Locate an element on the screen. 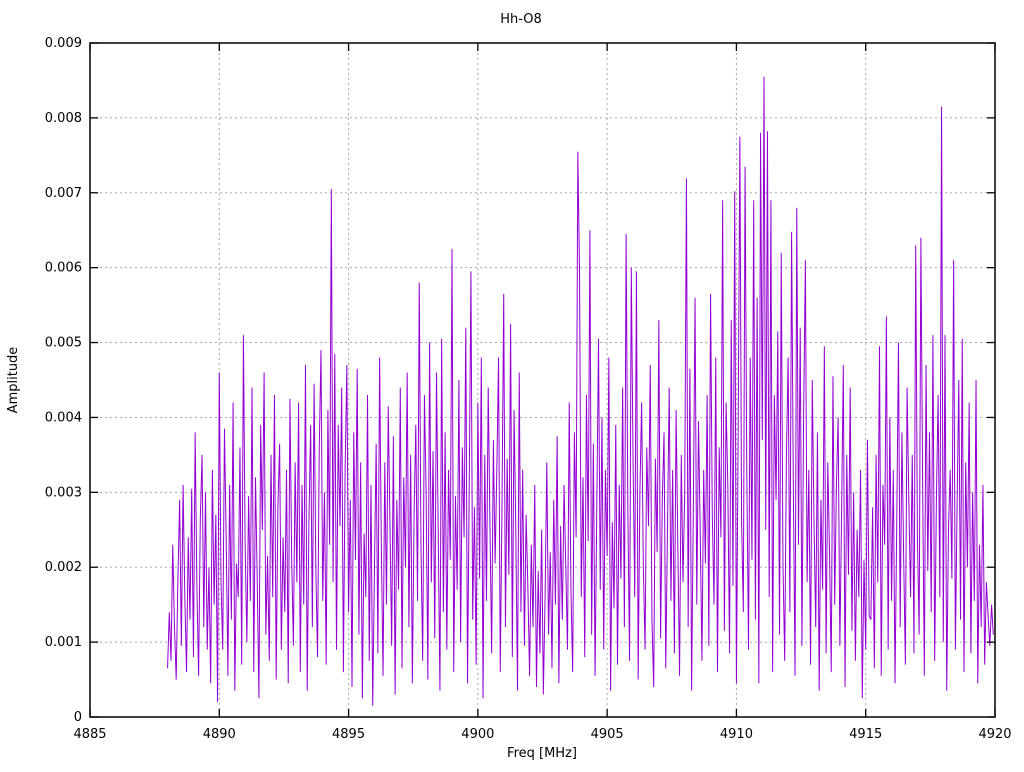 The height and width of the screenshot is (772, 1024). y-tick-label: 0.007 is located at coordinates (63, 193).